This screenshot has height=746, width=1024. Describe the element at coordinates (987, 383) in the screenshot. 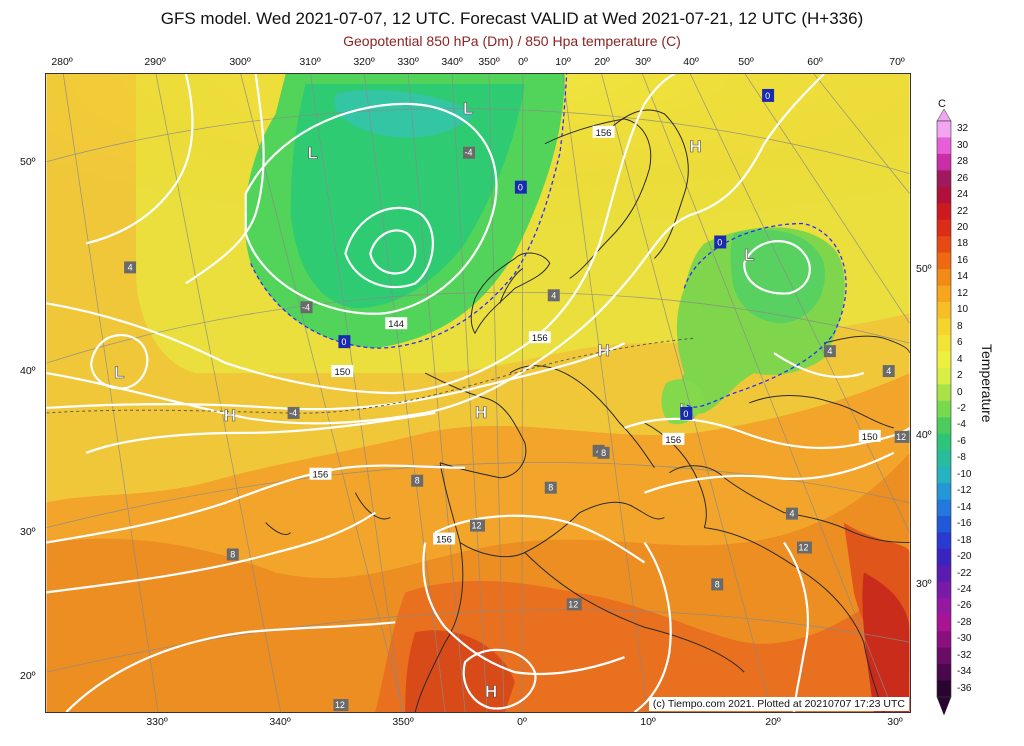

I see `colorbar-title: Temperature` at that location.